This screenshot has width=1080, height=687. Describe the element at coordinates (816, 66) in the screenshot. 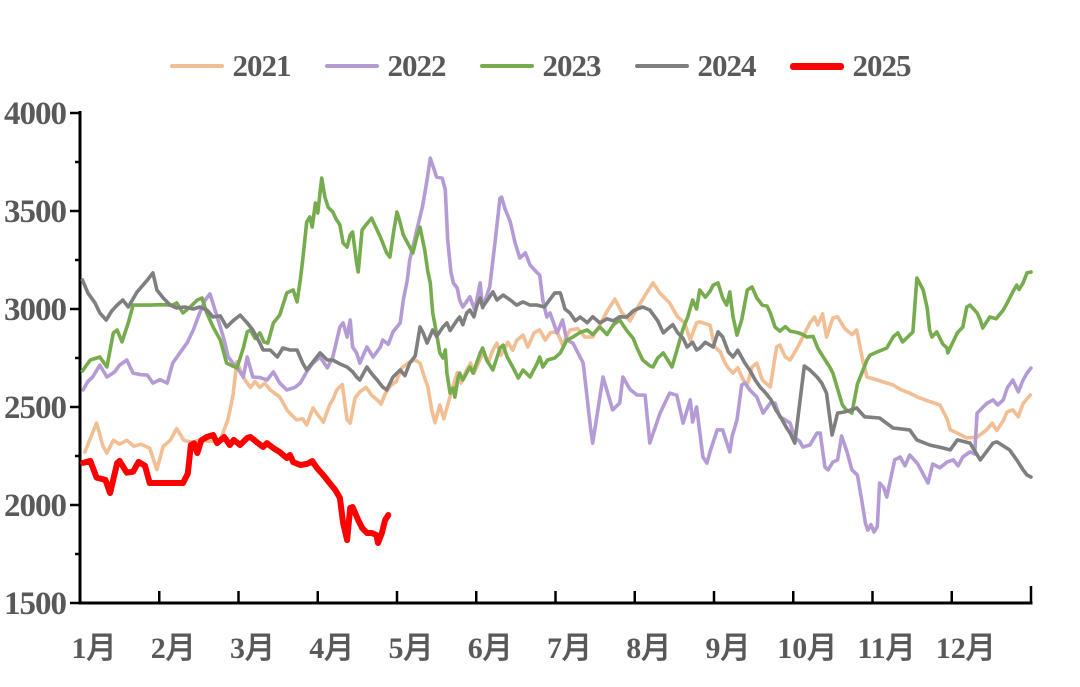

I see `legend-swatch-2025` at that location.